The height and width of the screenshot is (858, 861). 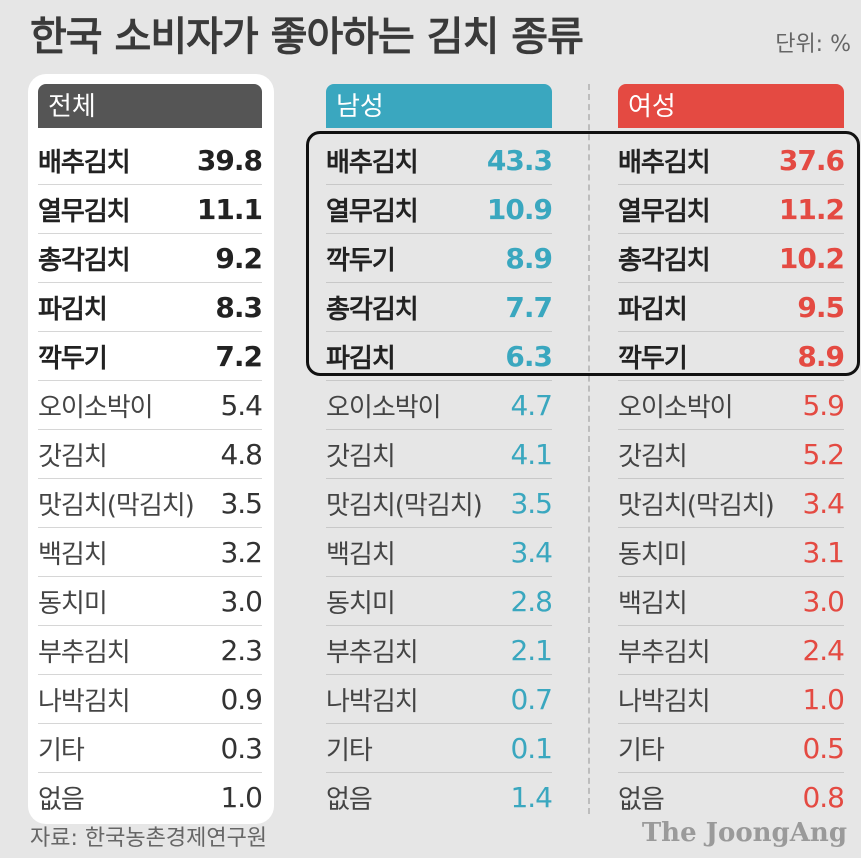 I want to click on column-header-total: 전체, so click(x=150, y=106).